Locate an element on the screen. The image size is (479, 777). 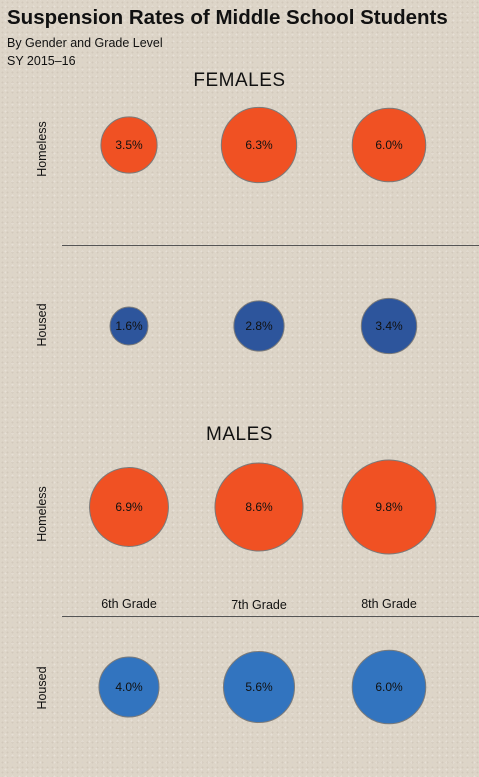
chart-subtitle: By Gender and Grade Level is located at coordinates (85, 43).